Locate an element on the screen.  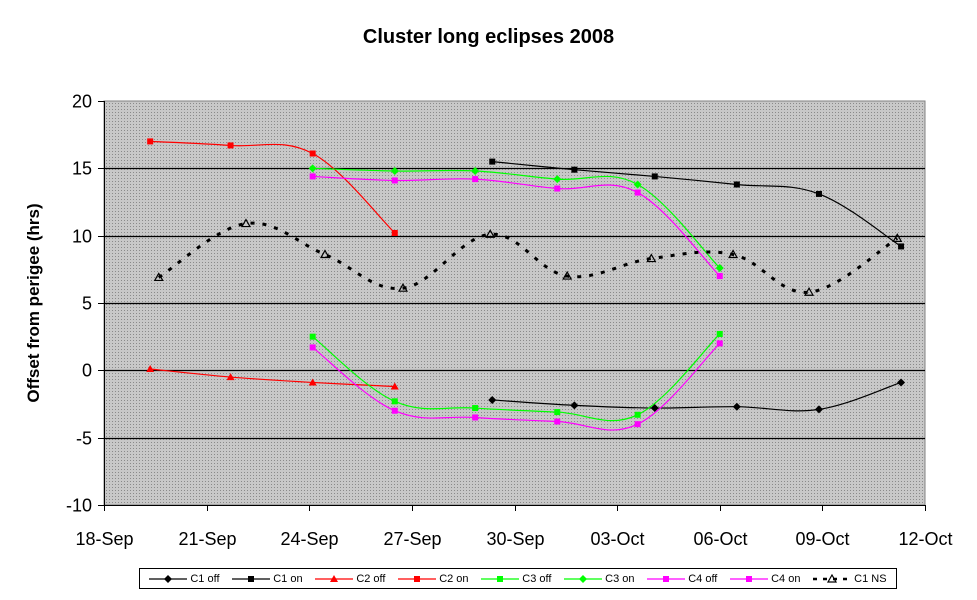
chart-title: Cluster long eclipses 2008 is located at coordinates (488, 37).